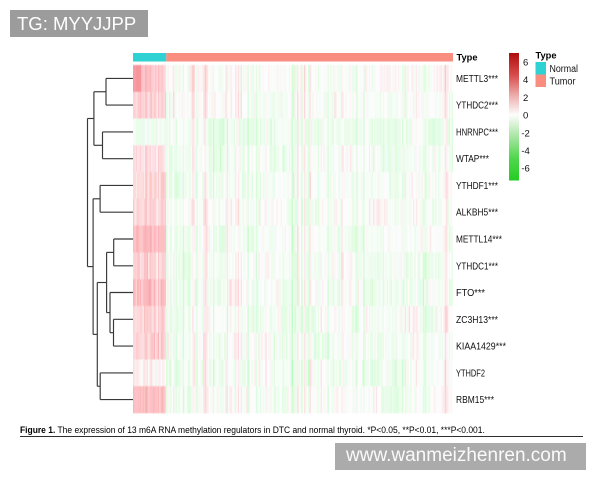  Describe the element at coordinates (525, 151) in the screenshot. I see `svg-text: -4` at that location.